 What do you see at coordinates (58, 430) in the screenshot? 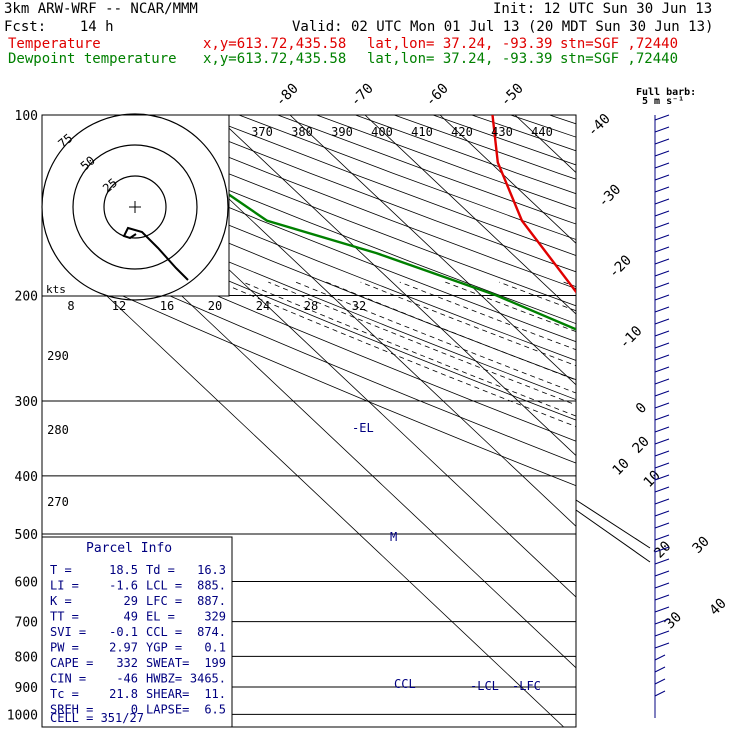
I see `theta-label: 280` at bounding box center [58, 430].